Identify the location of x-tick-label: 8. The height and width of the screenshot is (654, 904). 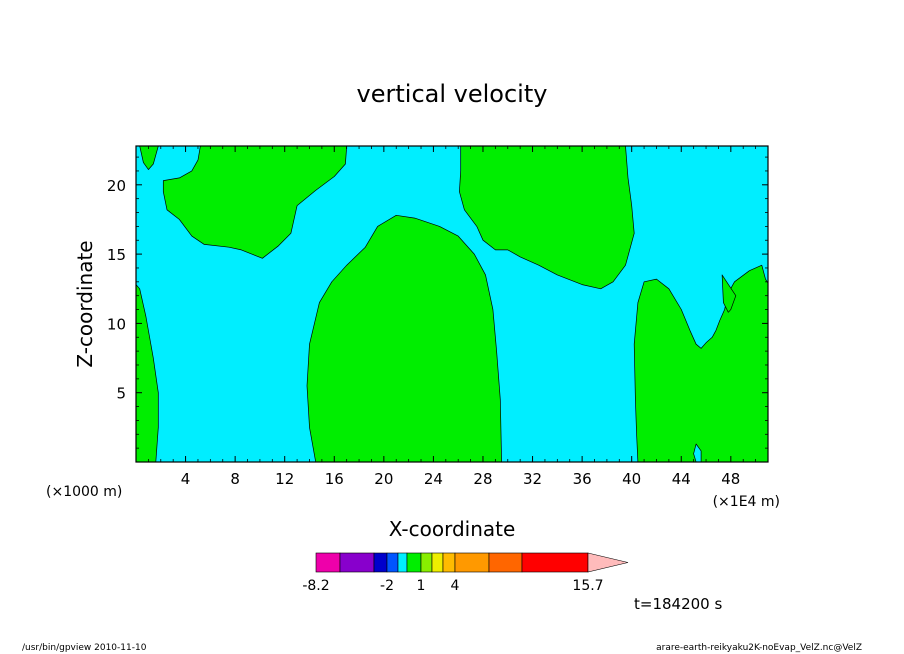
(235, 479).